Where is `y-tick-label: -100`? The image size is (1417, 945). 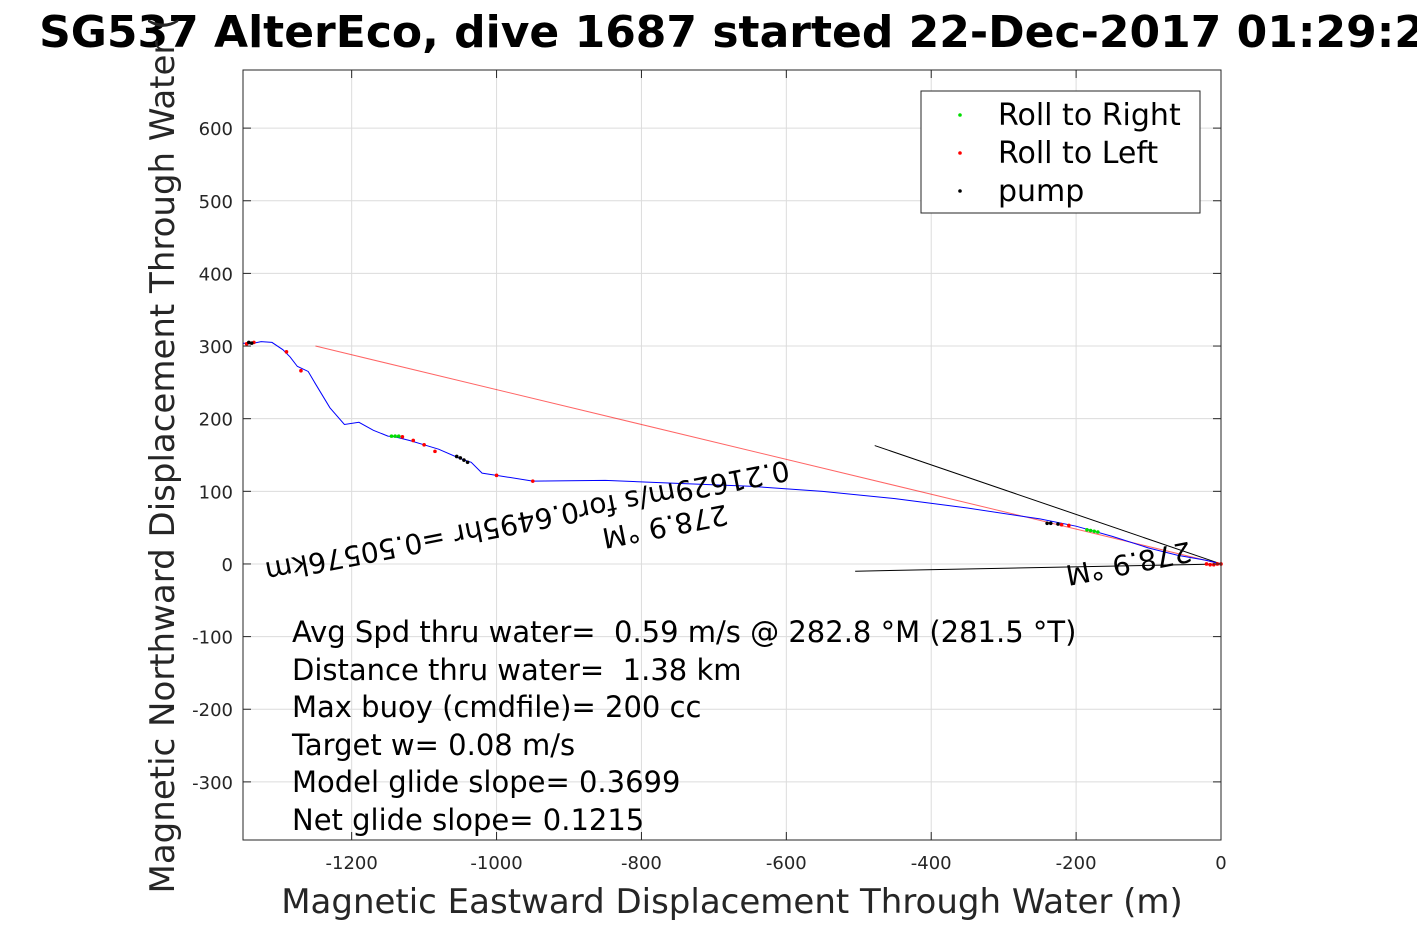
y-tick-label: -100 is located at coordinates (212, 638).